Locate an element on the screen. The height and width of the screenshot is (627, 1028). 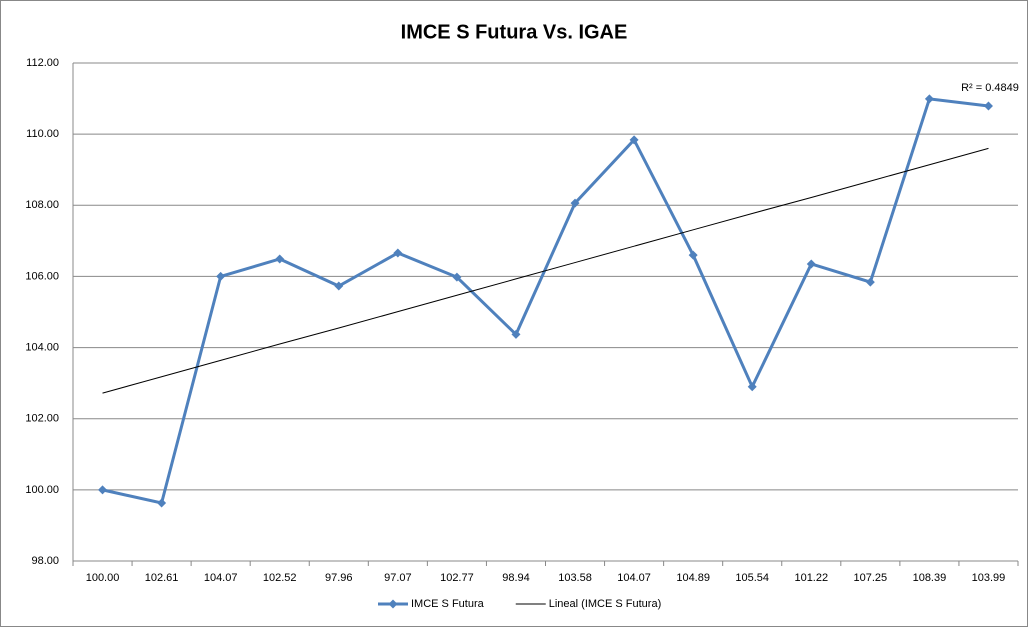
x-tick-label: 97.07 is located at coordinates (398, 578).